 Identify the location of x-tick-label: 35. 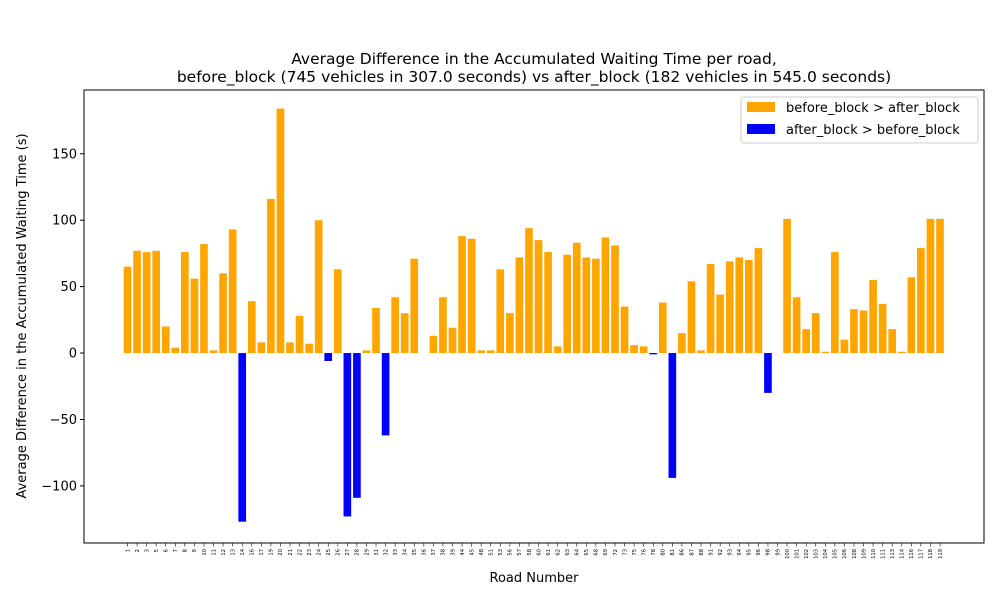
(415, 552).